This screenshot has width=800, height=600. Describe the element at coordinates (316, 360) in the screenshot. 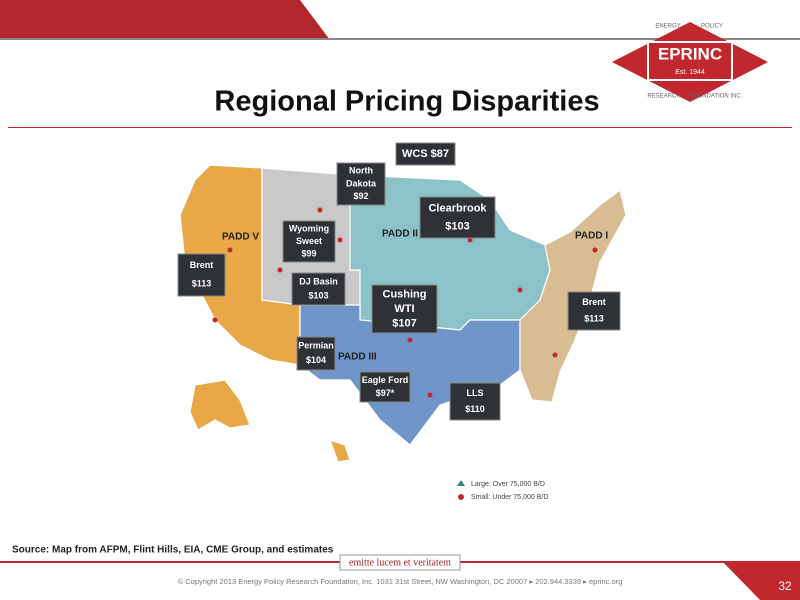

I see `price-text: $104` at that location.